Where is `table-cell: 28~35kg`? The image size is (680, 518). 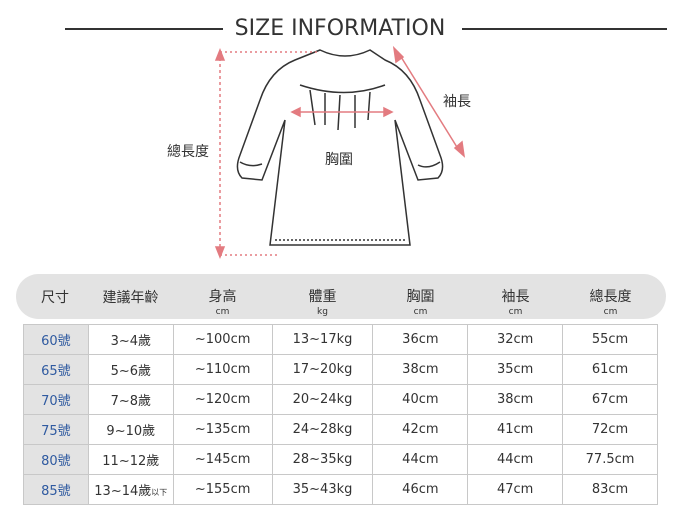
table-cell: 28~35kg is located at coordinates (322, 459).